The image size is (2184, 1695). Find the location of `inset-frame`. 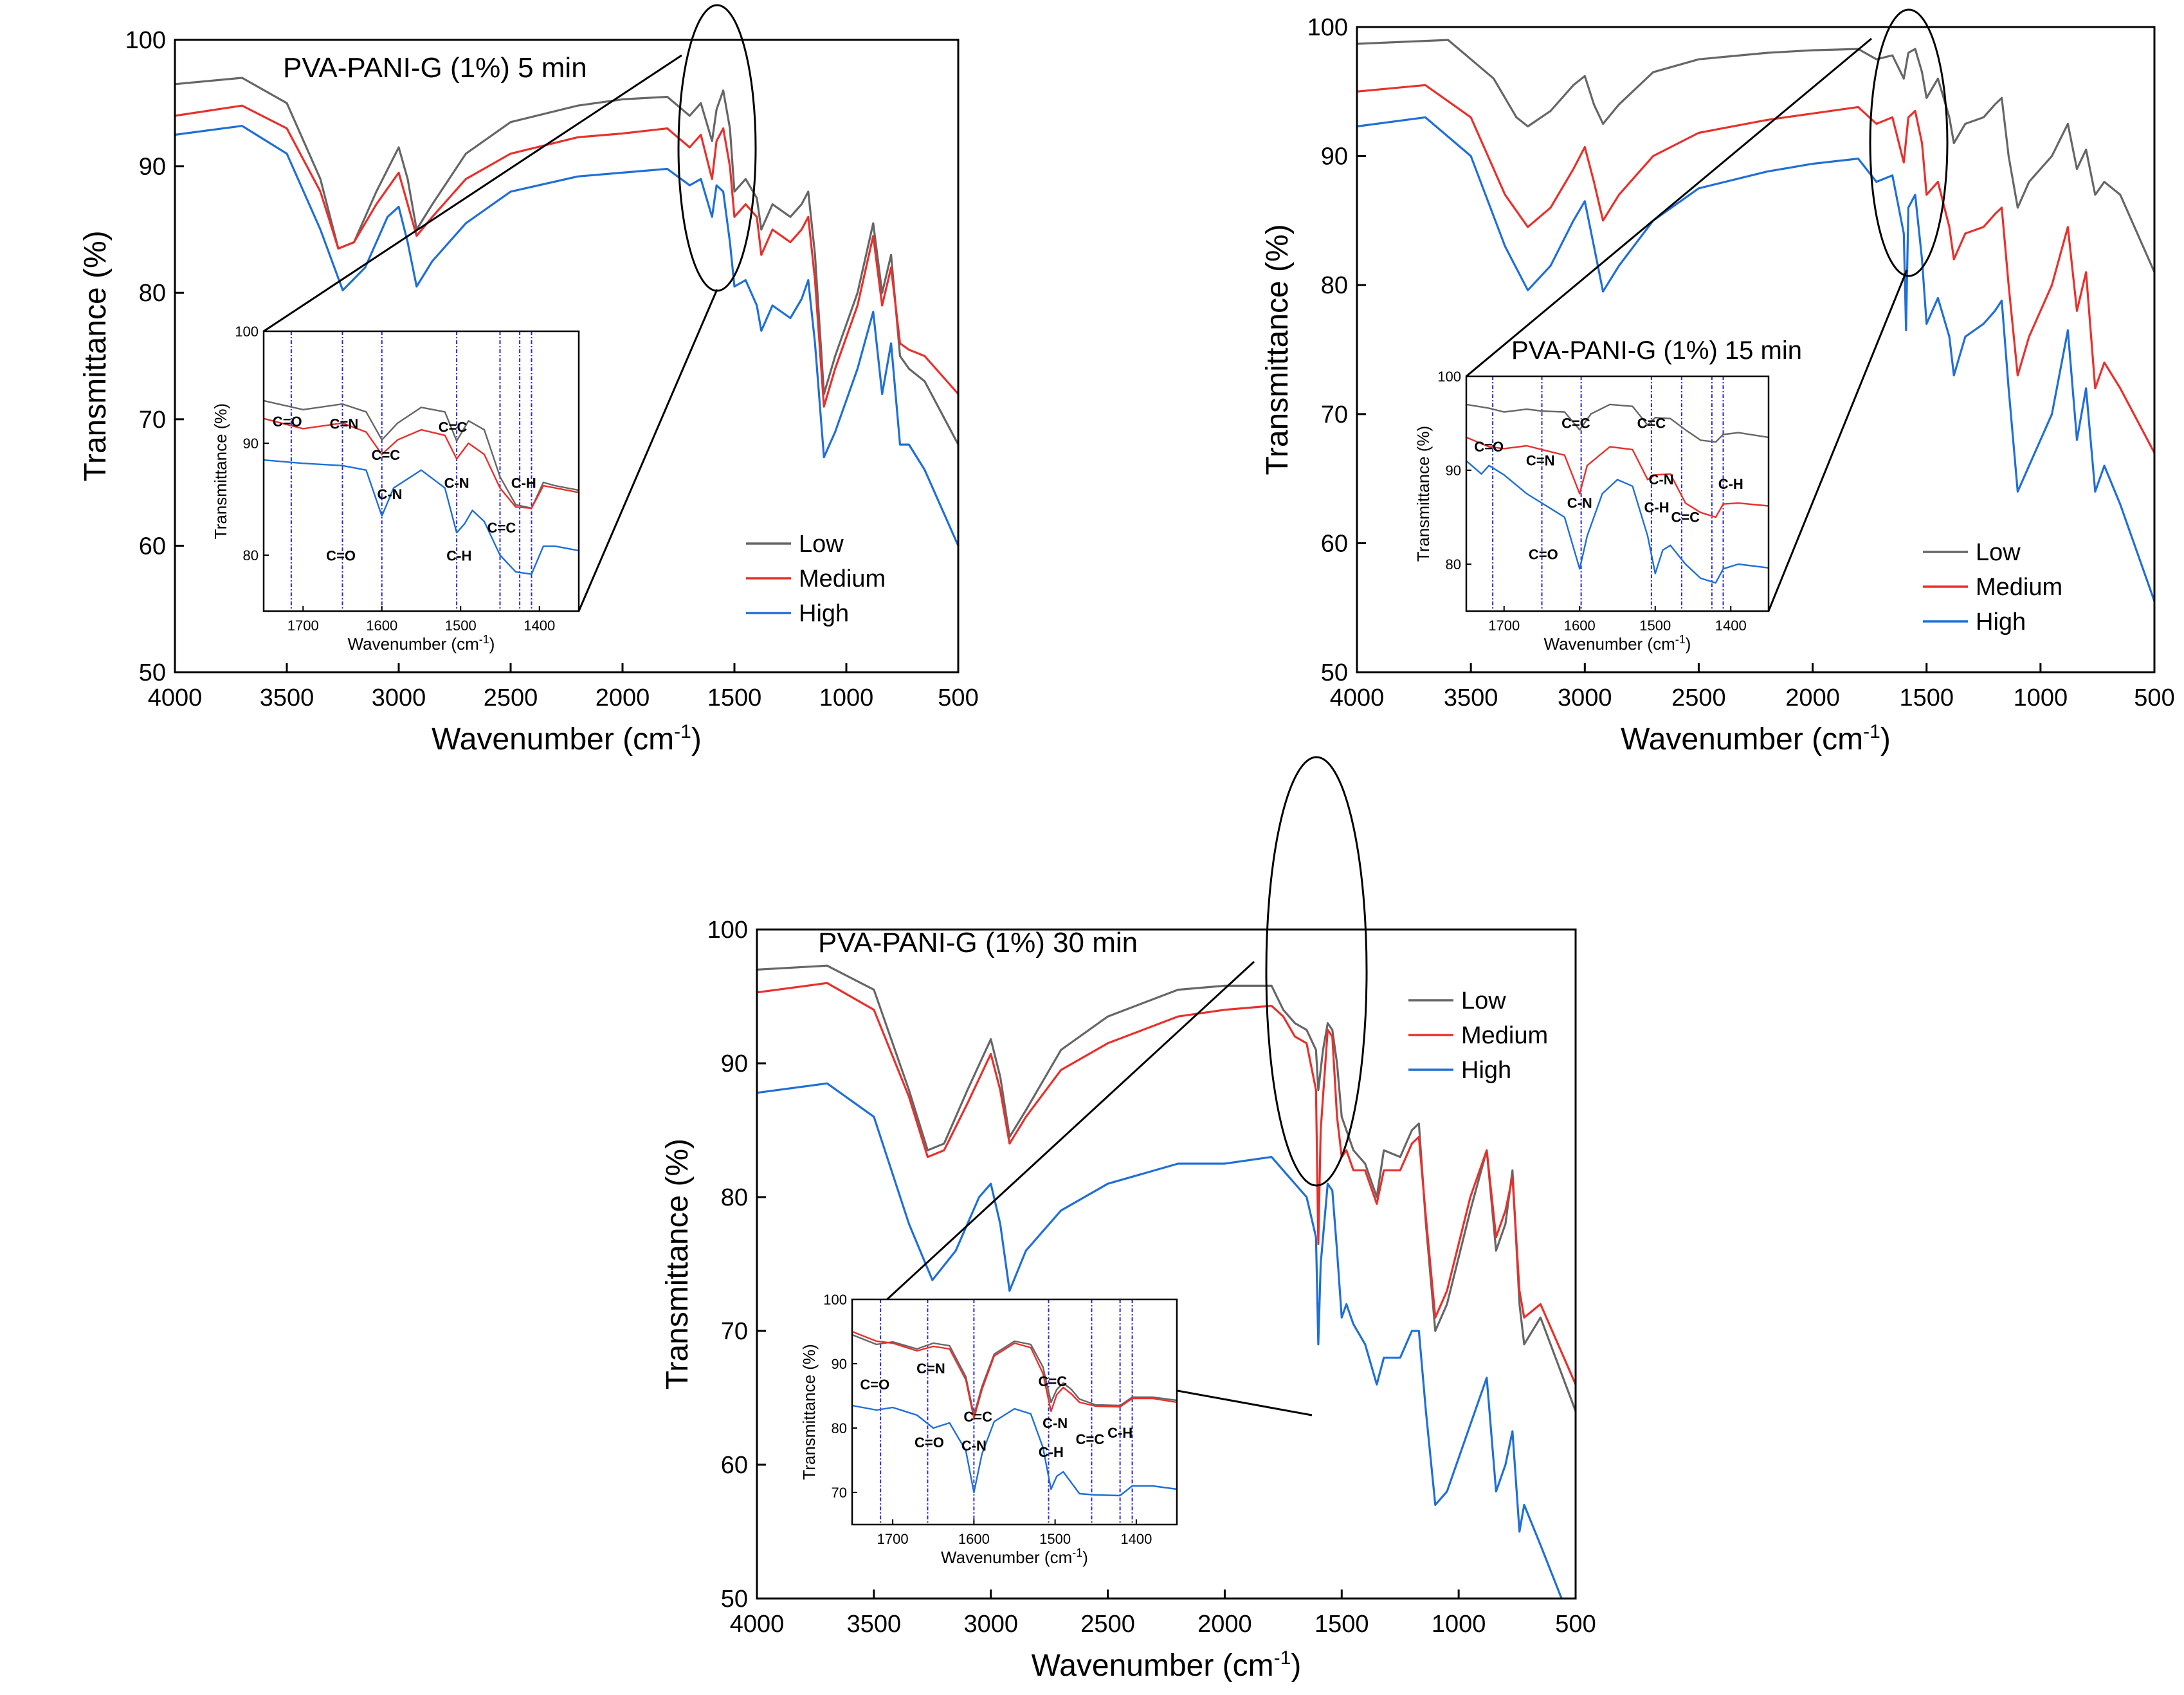

inset-frame is located at coordinates (1015, 1412).